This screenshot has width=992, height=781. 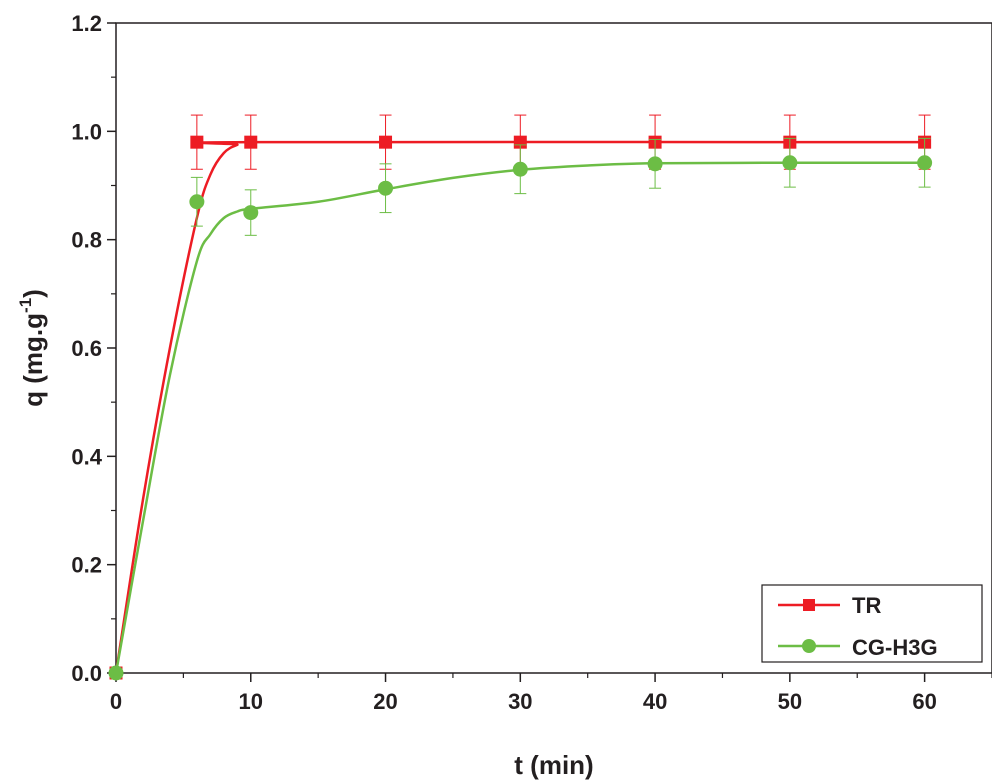 I want to click on x-tick-label: 20, so click(x=385, y=701).